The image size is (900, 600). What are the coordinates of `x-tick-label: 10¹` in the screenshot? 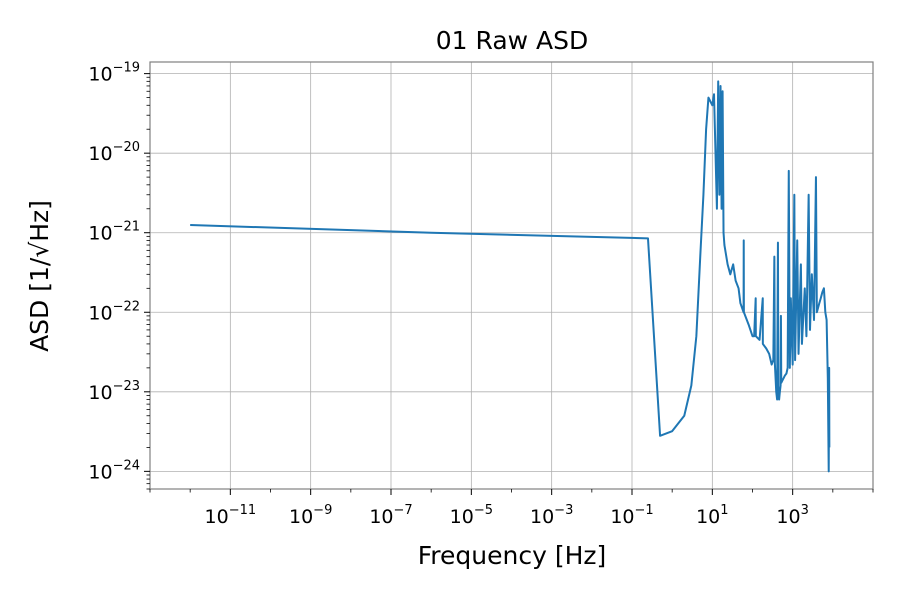 It's located at (712, 515).